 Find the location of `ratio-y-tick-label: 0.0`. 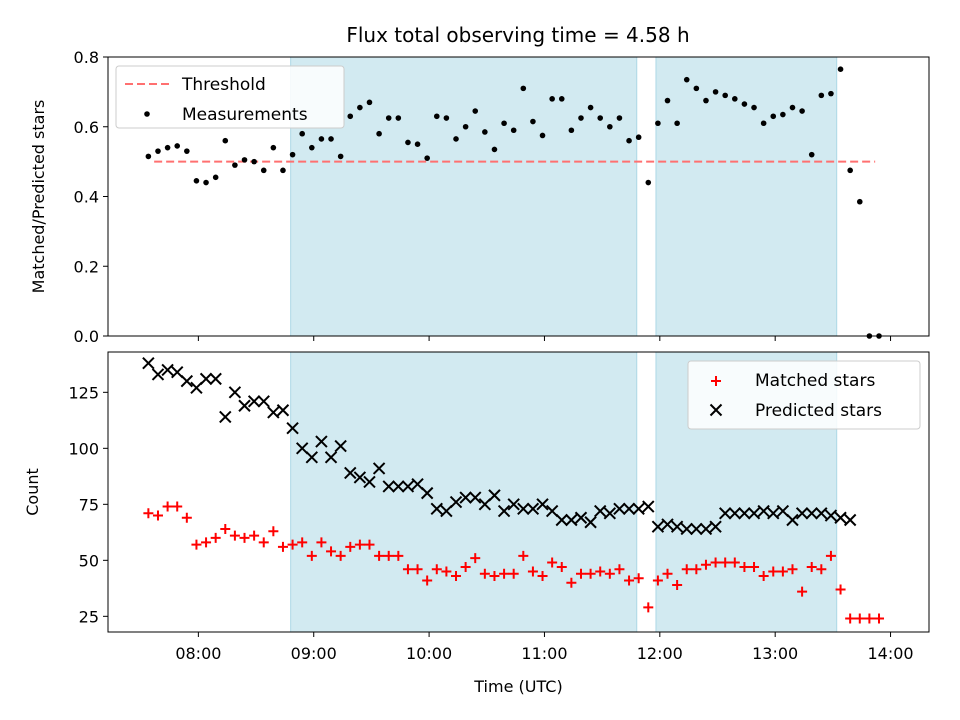

ratio-y-tick-label: 0.0 is located at coordinates (86, 336).